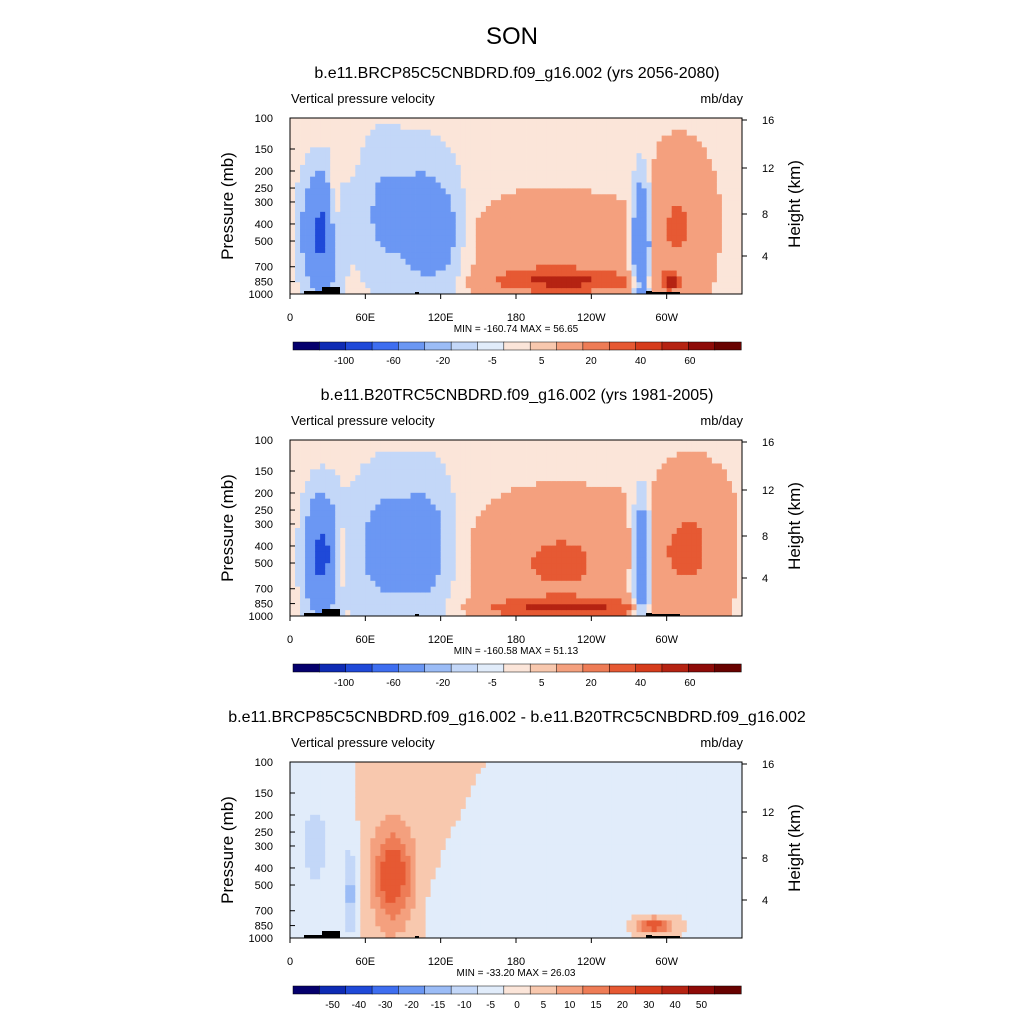  What do you see at coordinates (516, 318) in the screenshot?
I see `x-tick-label: 180` at bounding box center [516, 318].